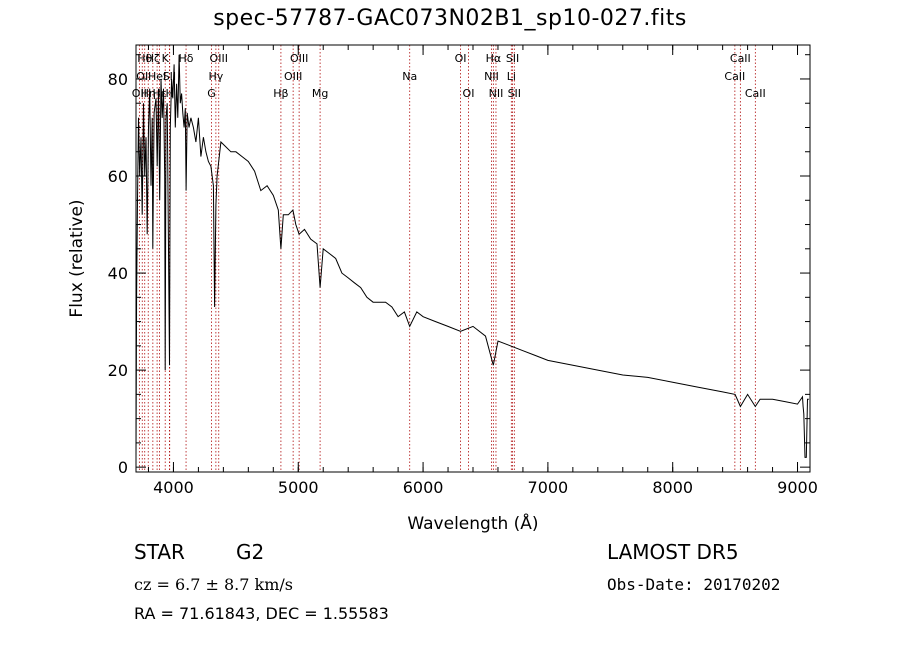 The height and width of the screenshot is (649, 900). Describe the element at coordinates (166, 58) in the screenshot. I see `line-marker-label-7: K` at that location.